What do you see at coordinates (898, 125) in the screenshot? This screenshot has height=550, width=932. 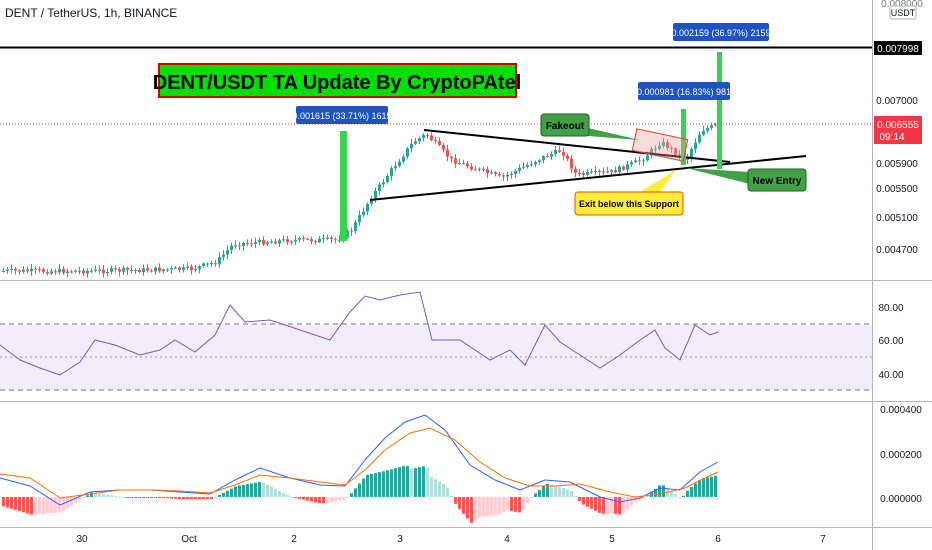 I see `current-price-text: 0.006555` at bounding box center [898, 125].